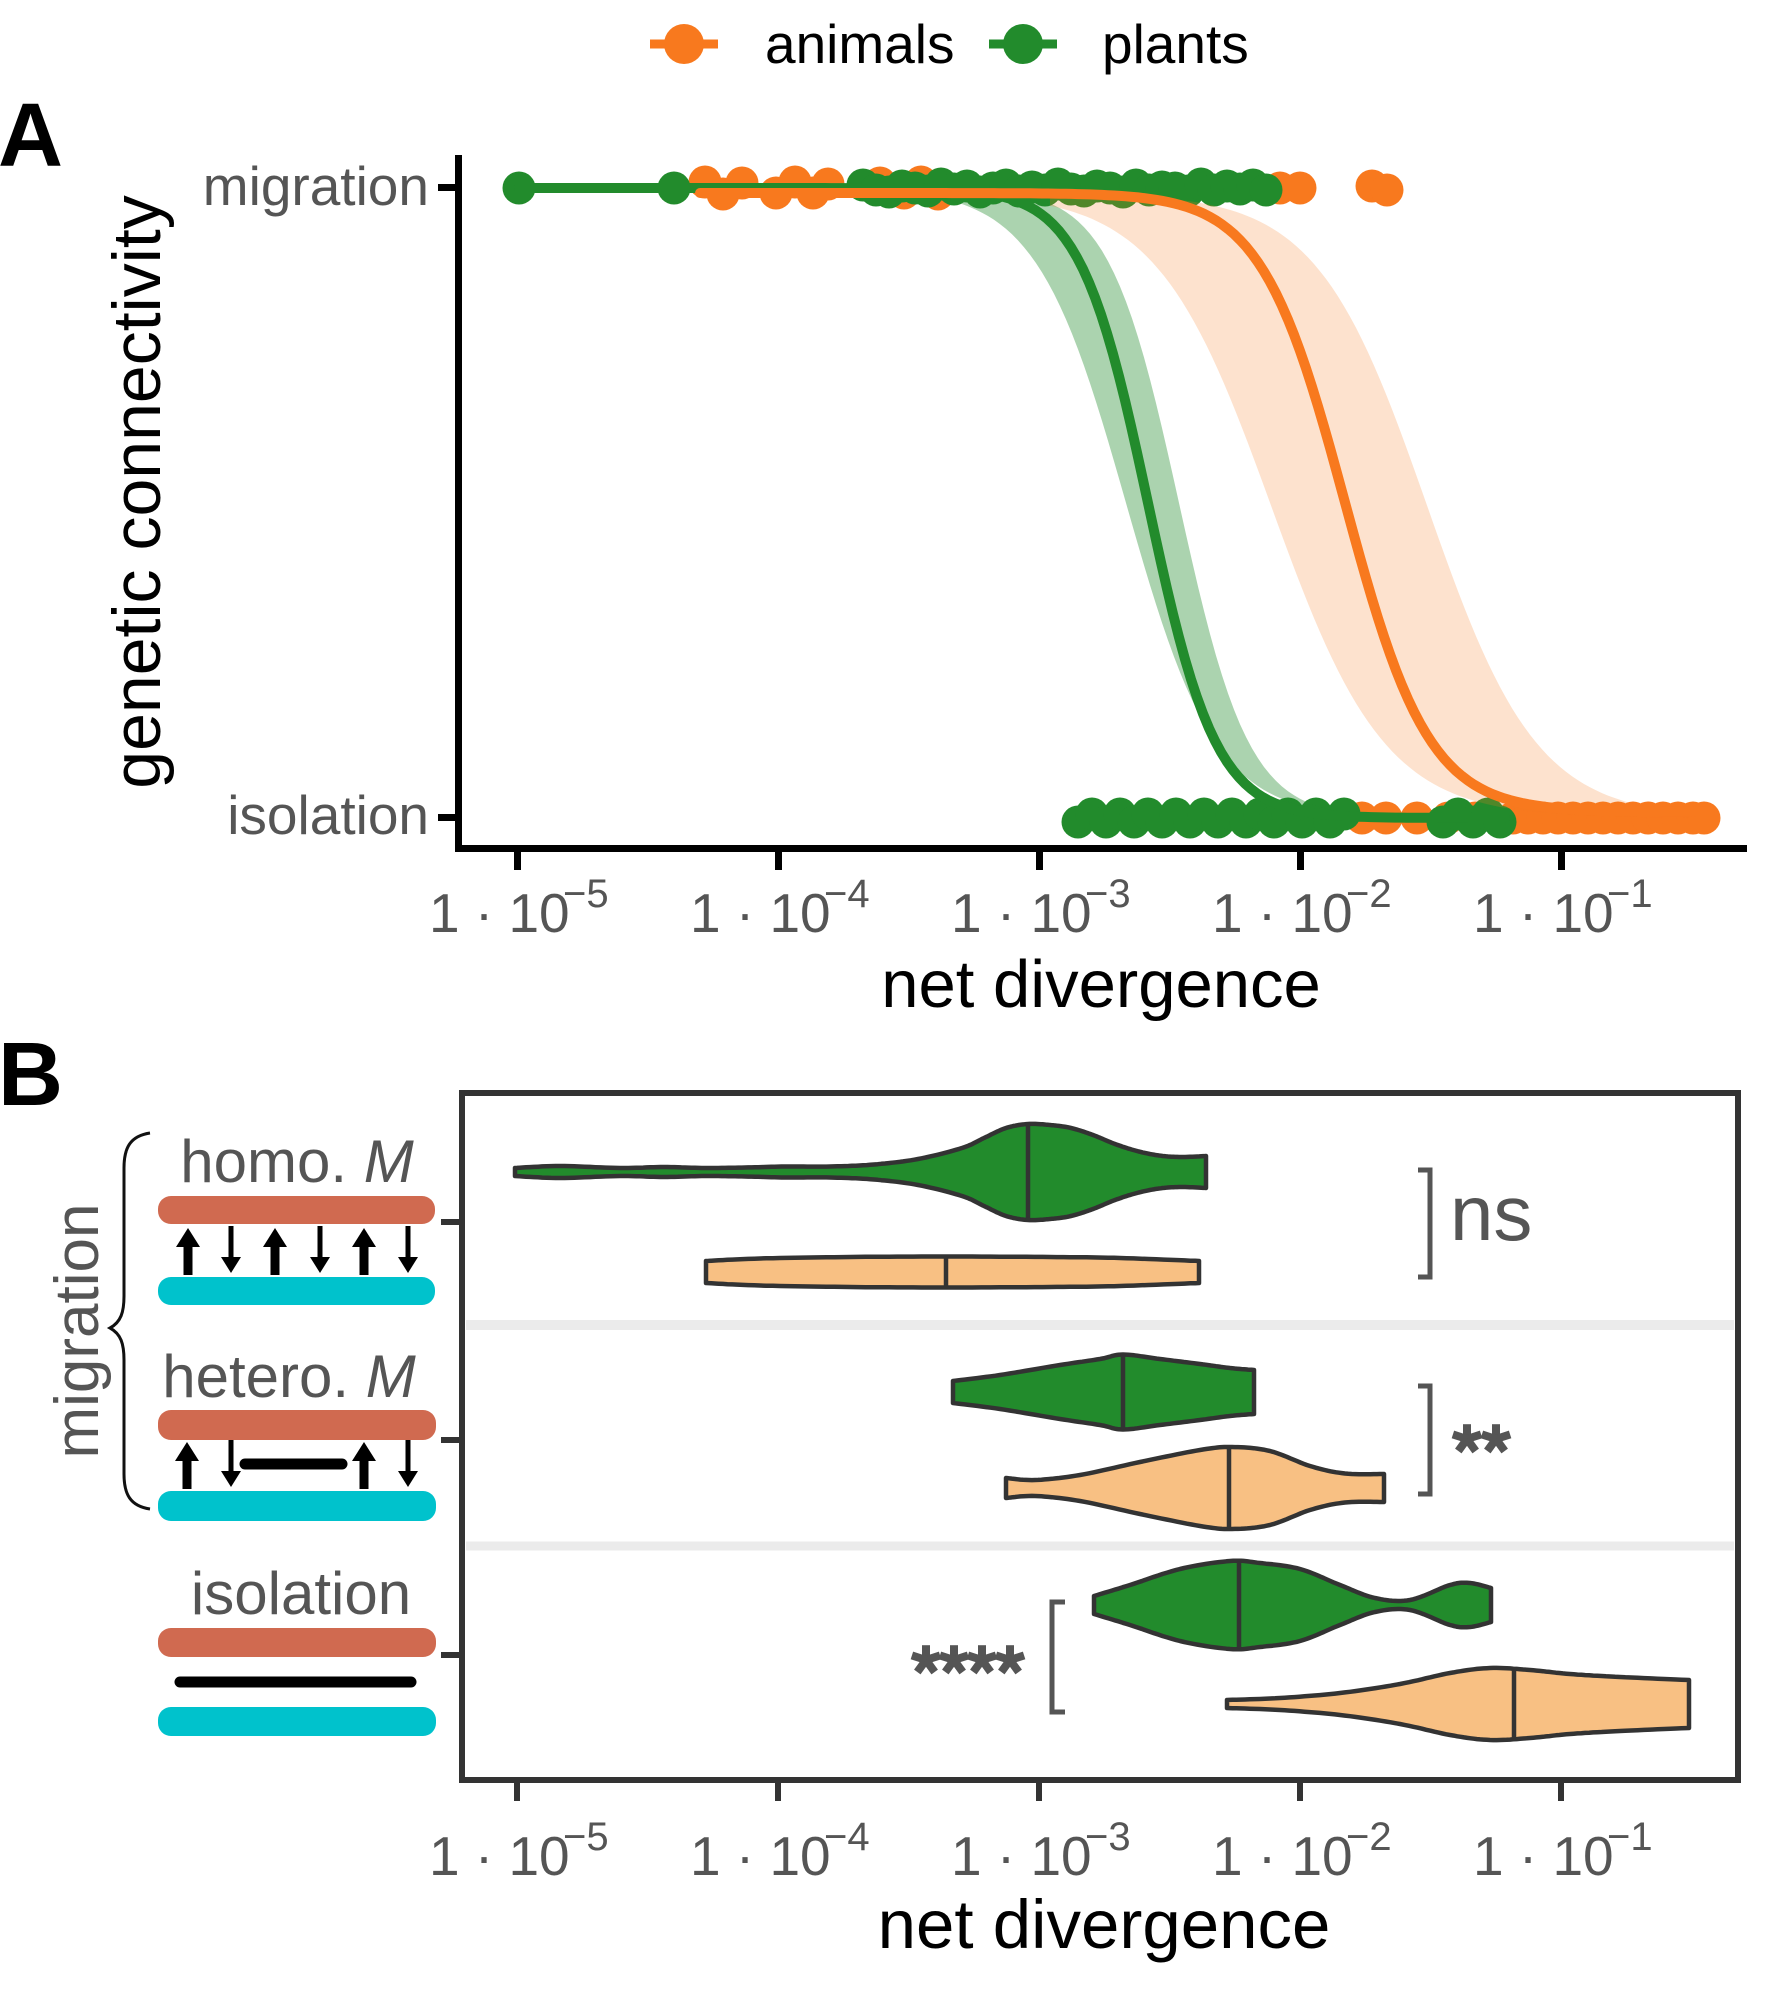  What do you see at coordinates (137, 491) in the screenshot?
I see `svg-text: genetic connectivity` at bounding box center [137, 491].